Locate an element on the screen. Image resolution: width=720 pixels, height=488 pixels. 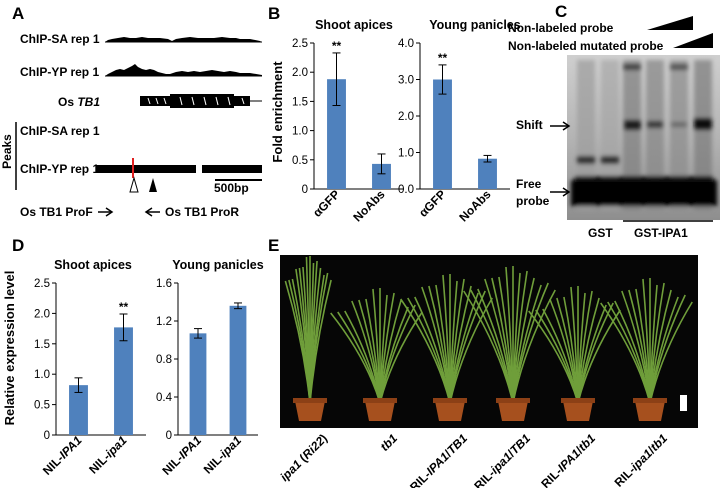
b-shoot-ytick-label: 1.0 is located at coordinates (300, 132).